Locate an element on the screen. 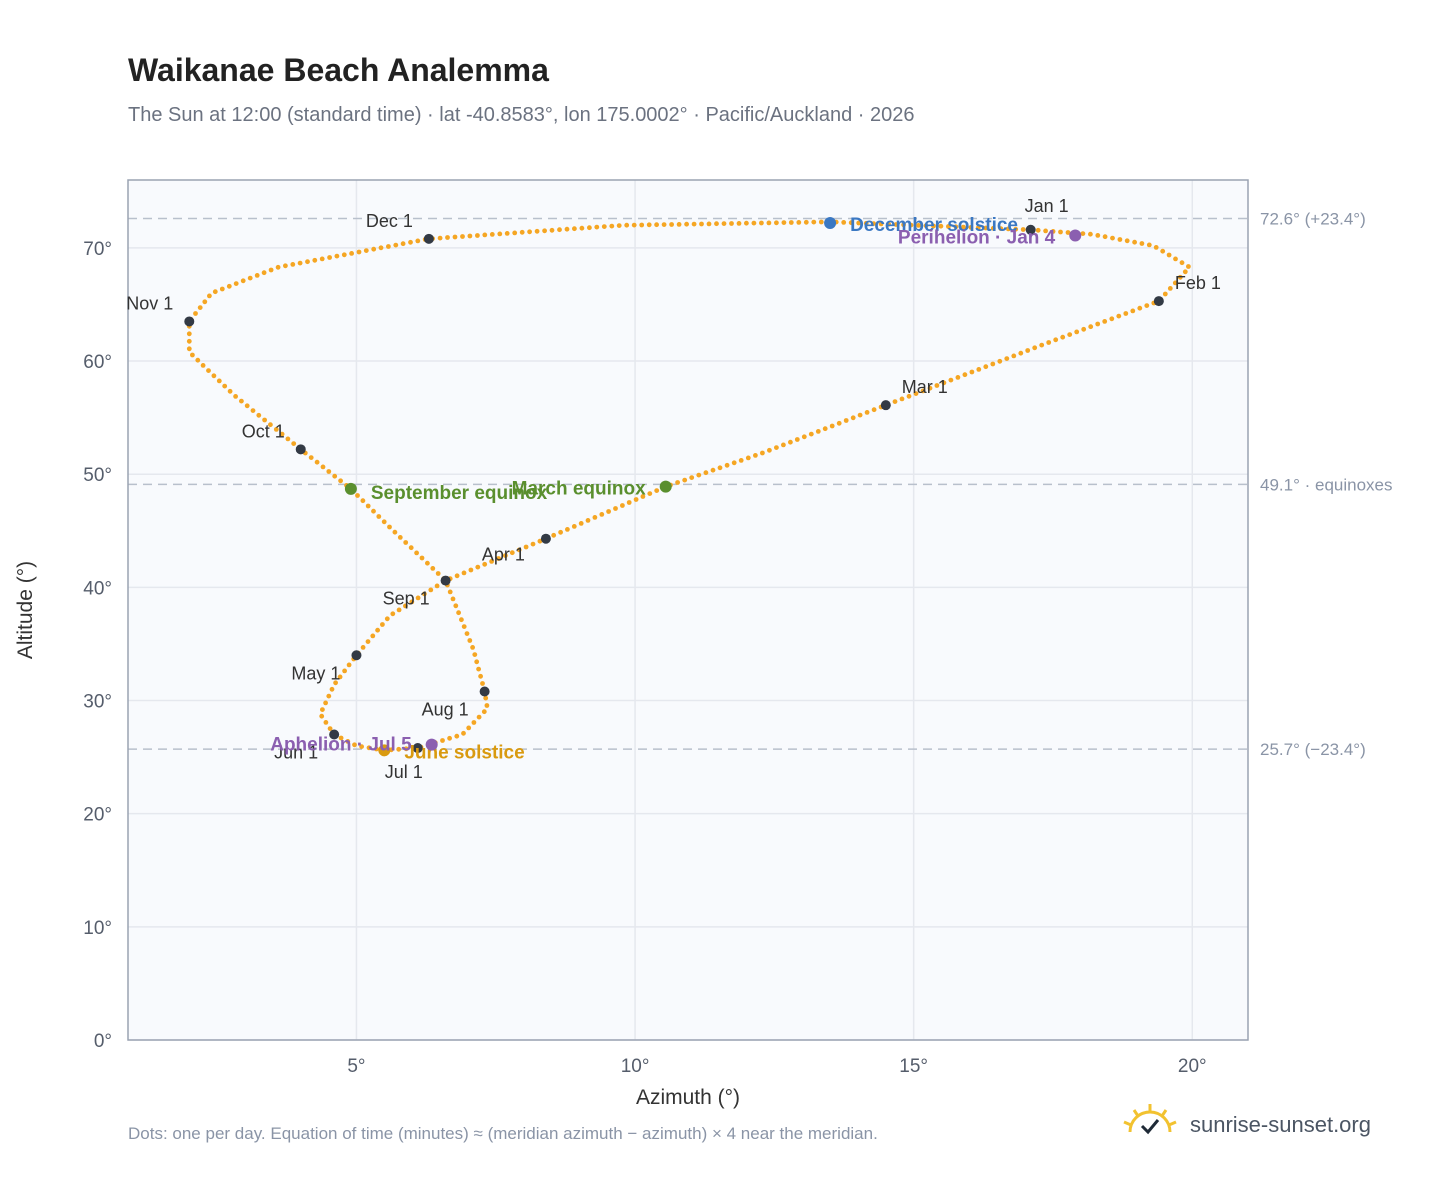  month-marker is located at coordinates (1030, 229).